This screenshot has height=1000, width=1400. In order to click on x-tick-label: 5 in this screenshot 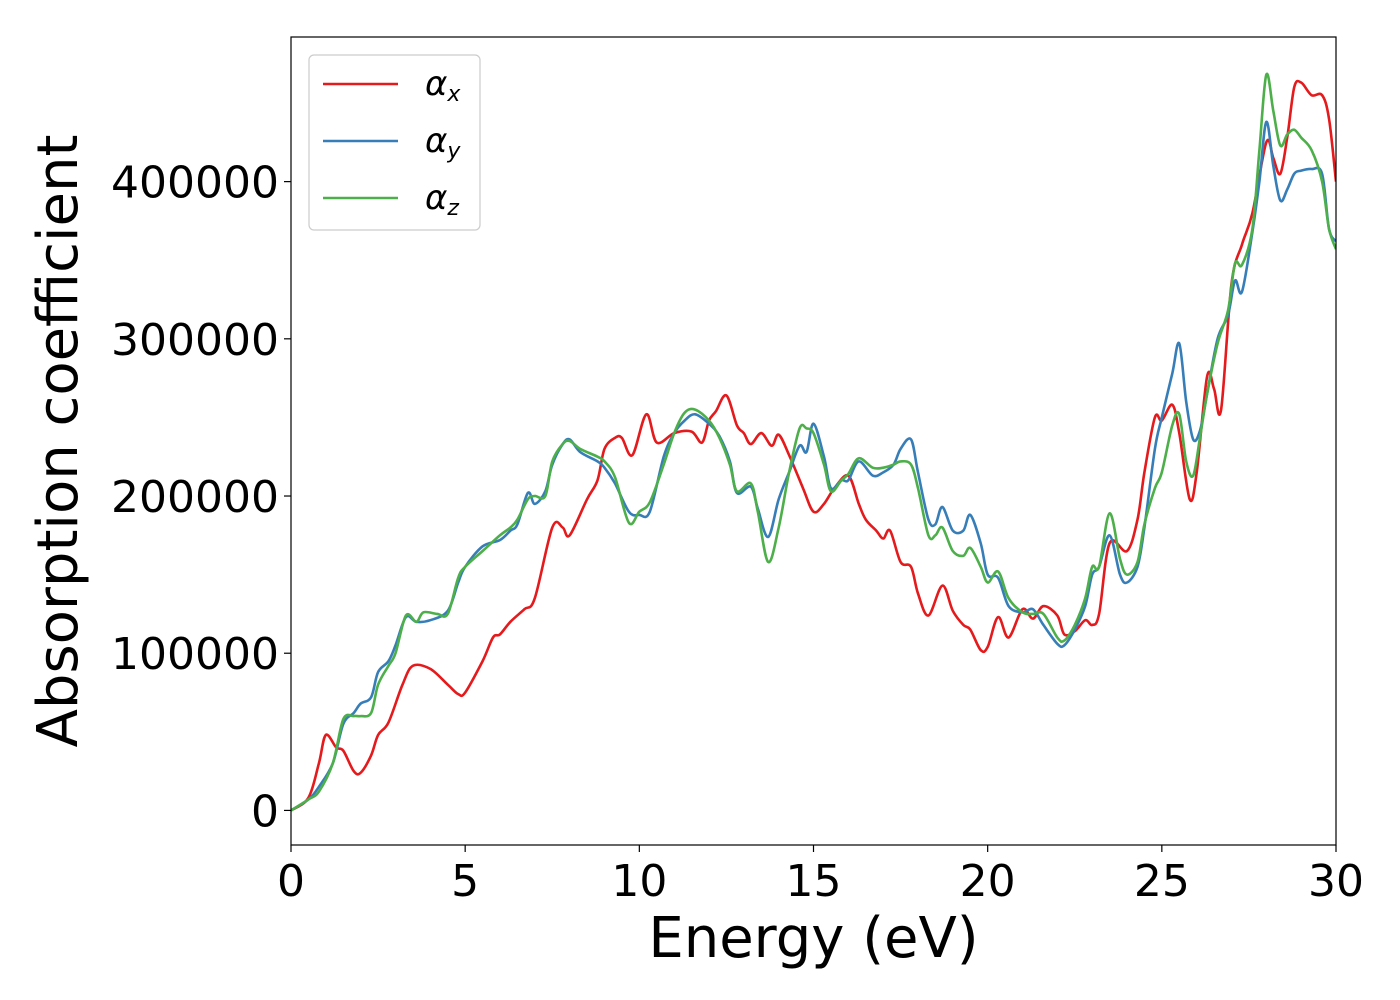, I will do `click(465, 881)`.